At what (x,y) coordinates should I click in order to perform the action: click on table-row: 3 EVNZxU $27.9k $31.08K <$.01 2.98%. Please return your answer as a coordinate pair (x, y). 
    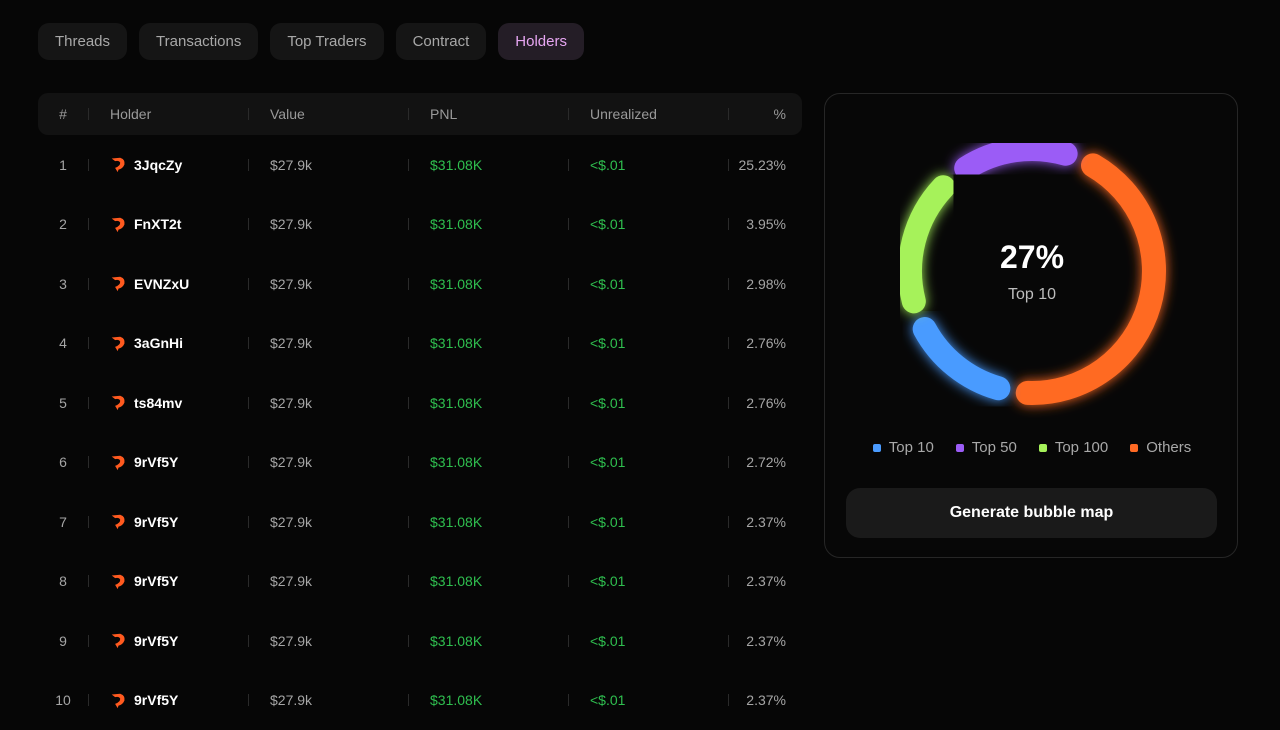
    Looking at the image, I should click on (420, 284).